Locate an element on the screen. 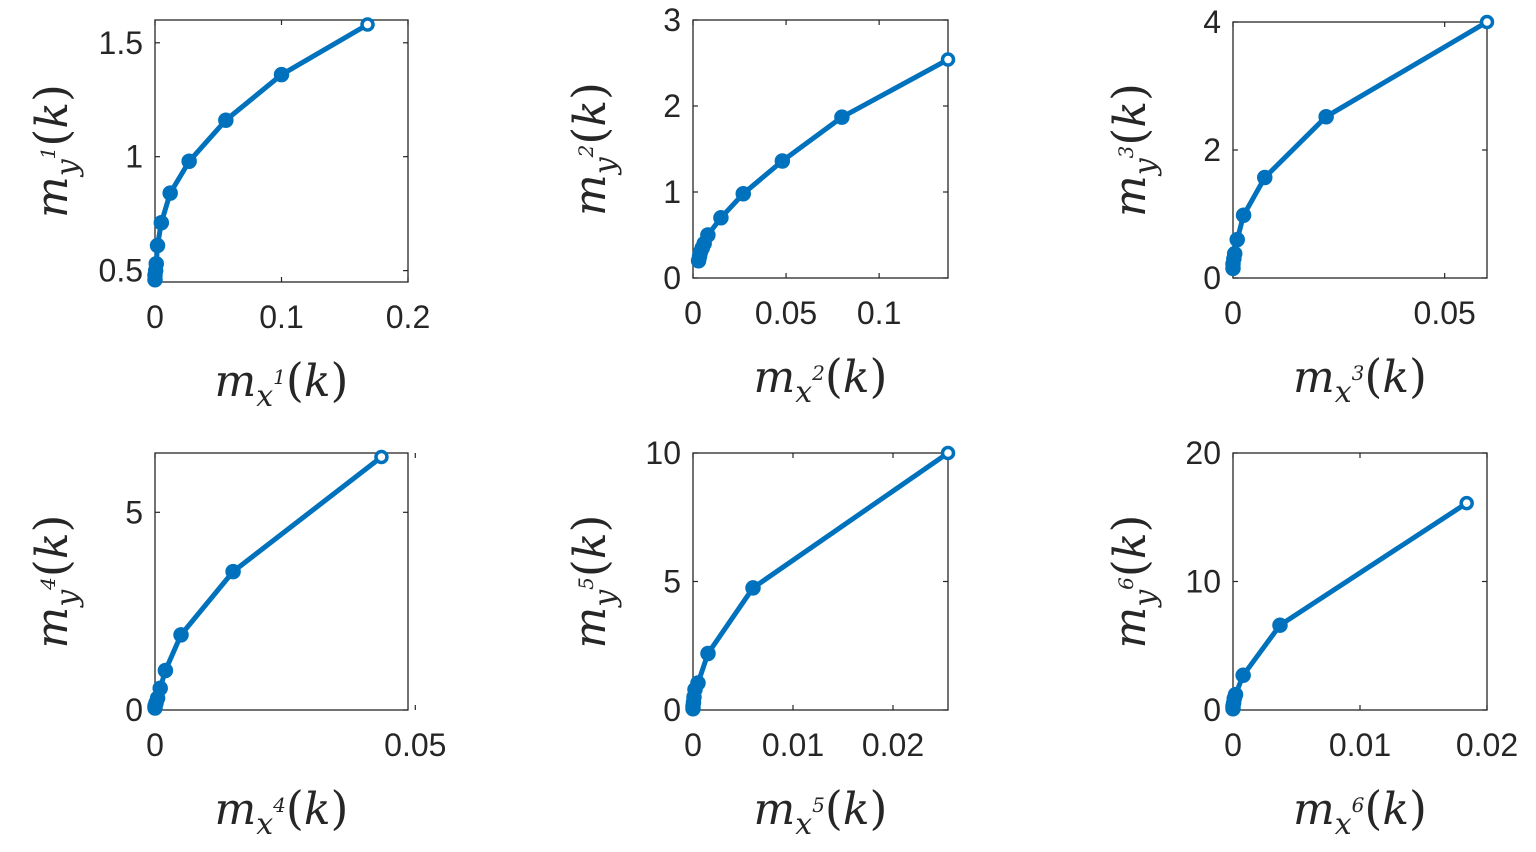 This screenshot has height=852, width=1536. y-axis-label: my1(k) is located at coordinates (54, 151).